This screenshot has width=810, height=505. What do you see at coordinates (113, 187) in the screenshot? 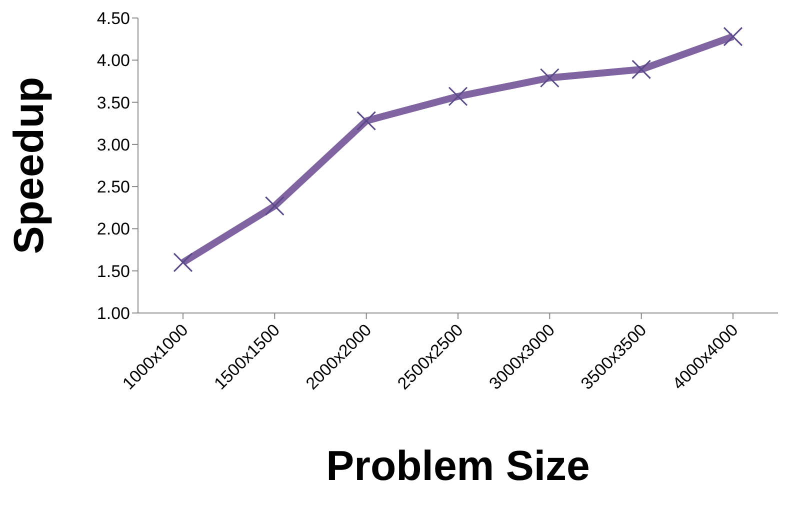
I see `y-tick-label: 2.50` at bounding box center [113, 187].